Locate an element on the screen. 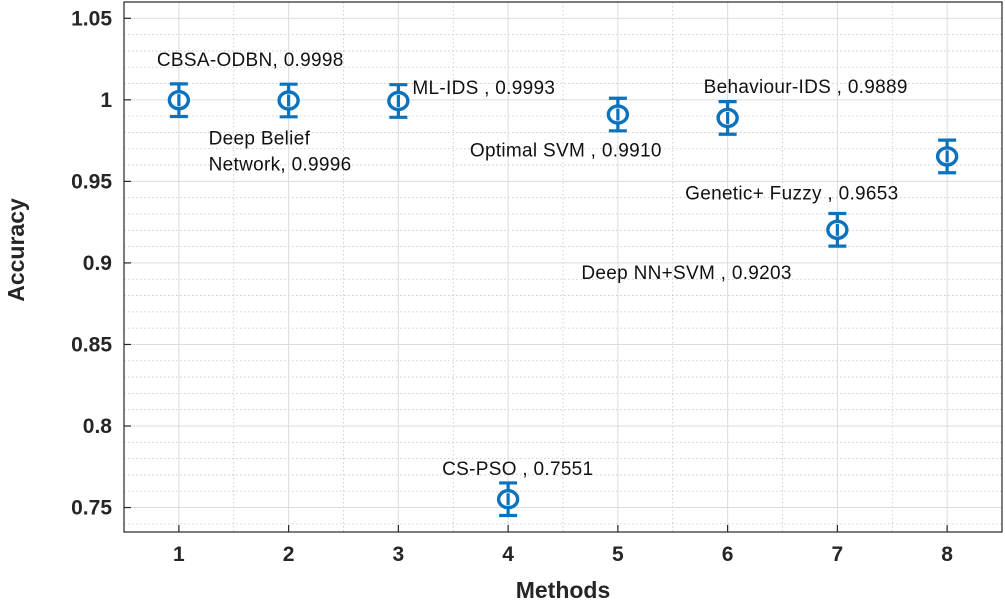 The height and width of the screenshot is (604, 1005). x-tick-label: 3 is located at coordinates (399, 554).